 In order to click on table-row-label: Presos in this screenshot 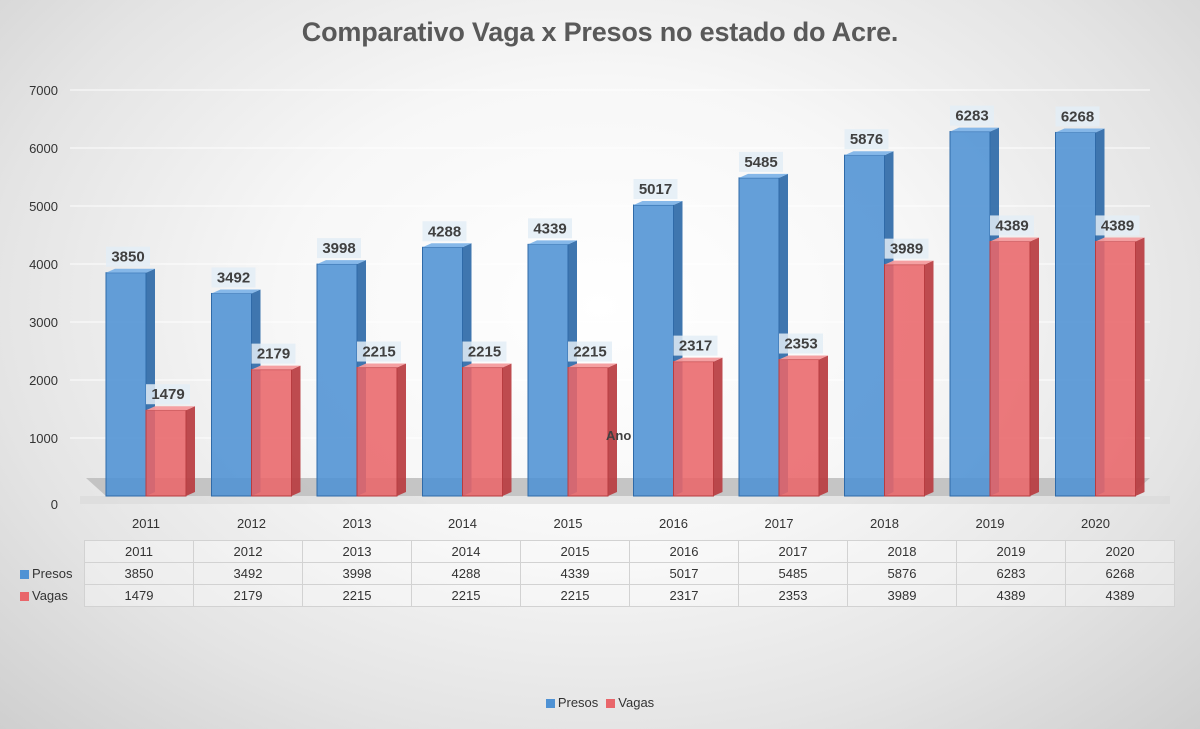, I will do `click(52, 573)`.